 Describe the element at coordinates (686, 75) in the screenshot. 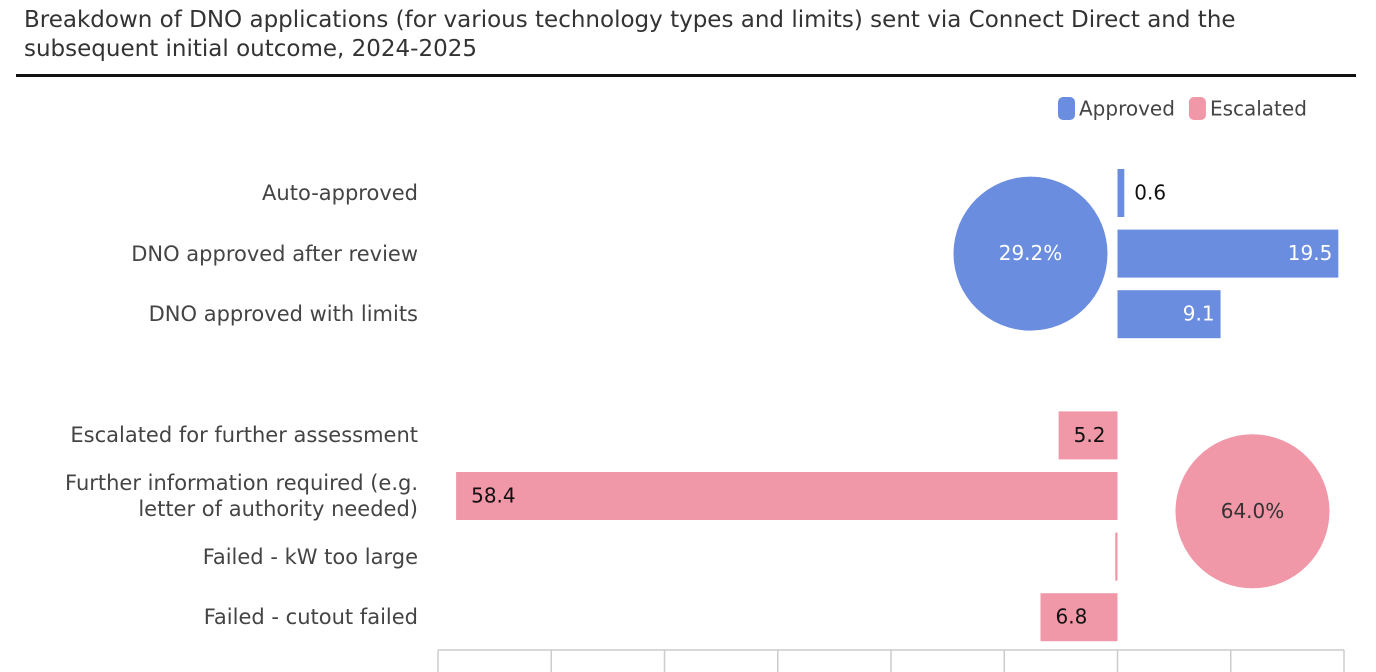

I see `title-rule` at that location.